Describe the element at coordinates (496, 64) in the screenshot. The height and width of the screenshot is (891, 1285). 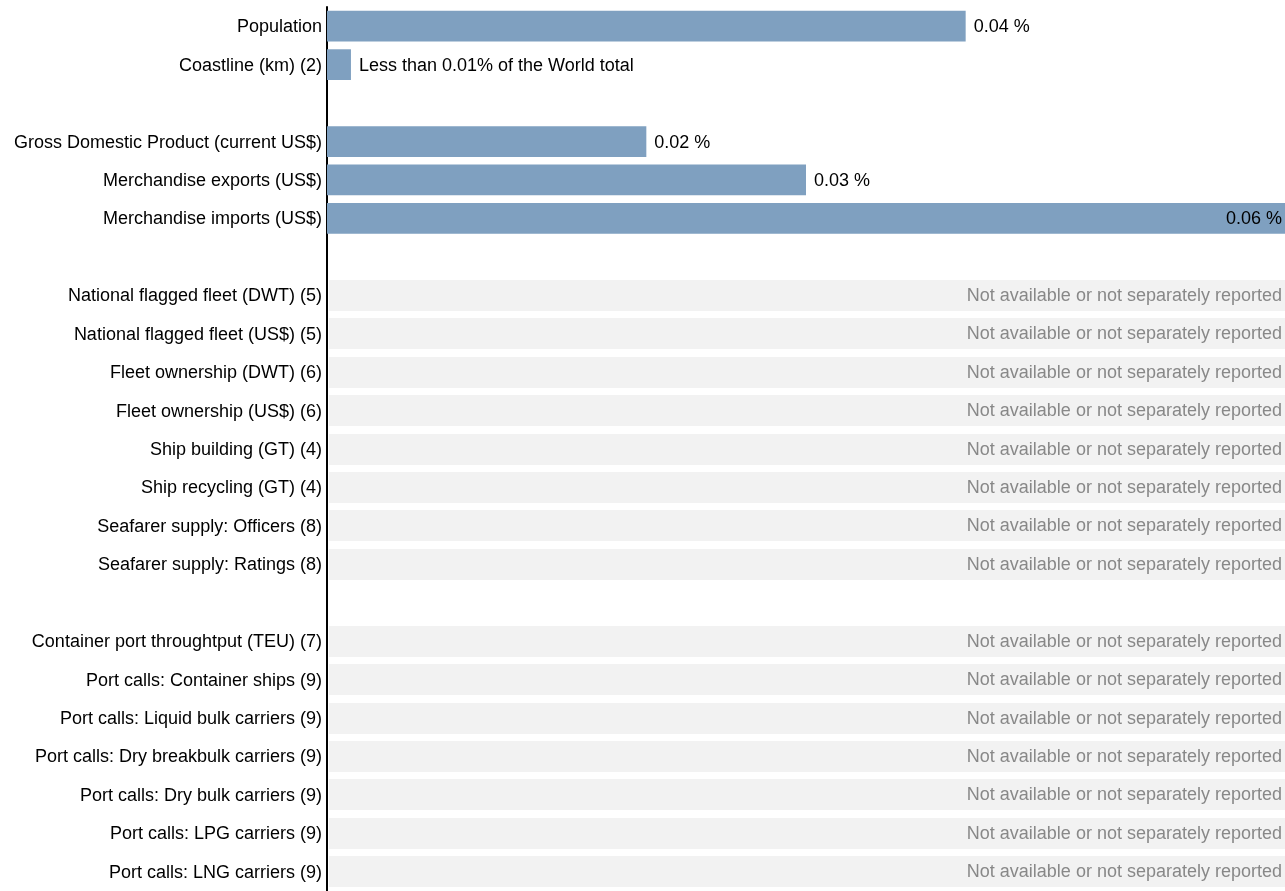
I see `data-label: Less than 0.01% of the World total` at that location.